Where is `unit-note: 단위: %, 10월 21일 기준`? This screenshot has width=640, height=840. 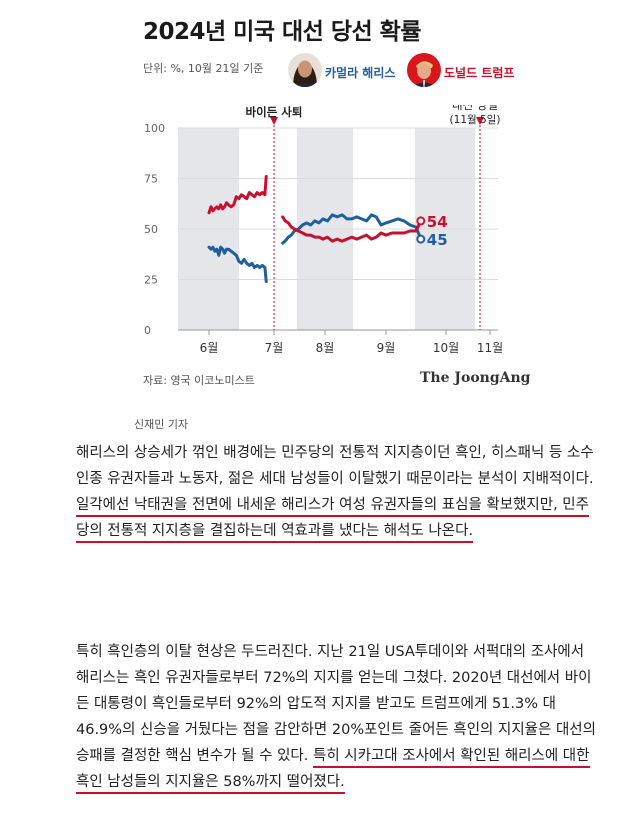
unit-note: 단위: %, 10월 21일 기준 is located at coordinates (203, 68).